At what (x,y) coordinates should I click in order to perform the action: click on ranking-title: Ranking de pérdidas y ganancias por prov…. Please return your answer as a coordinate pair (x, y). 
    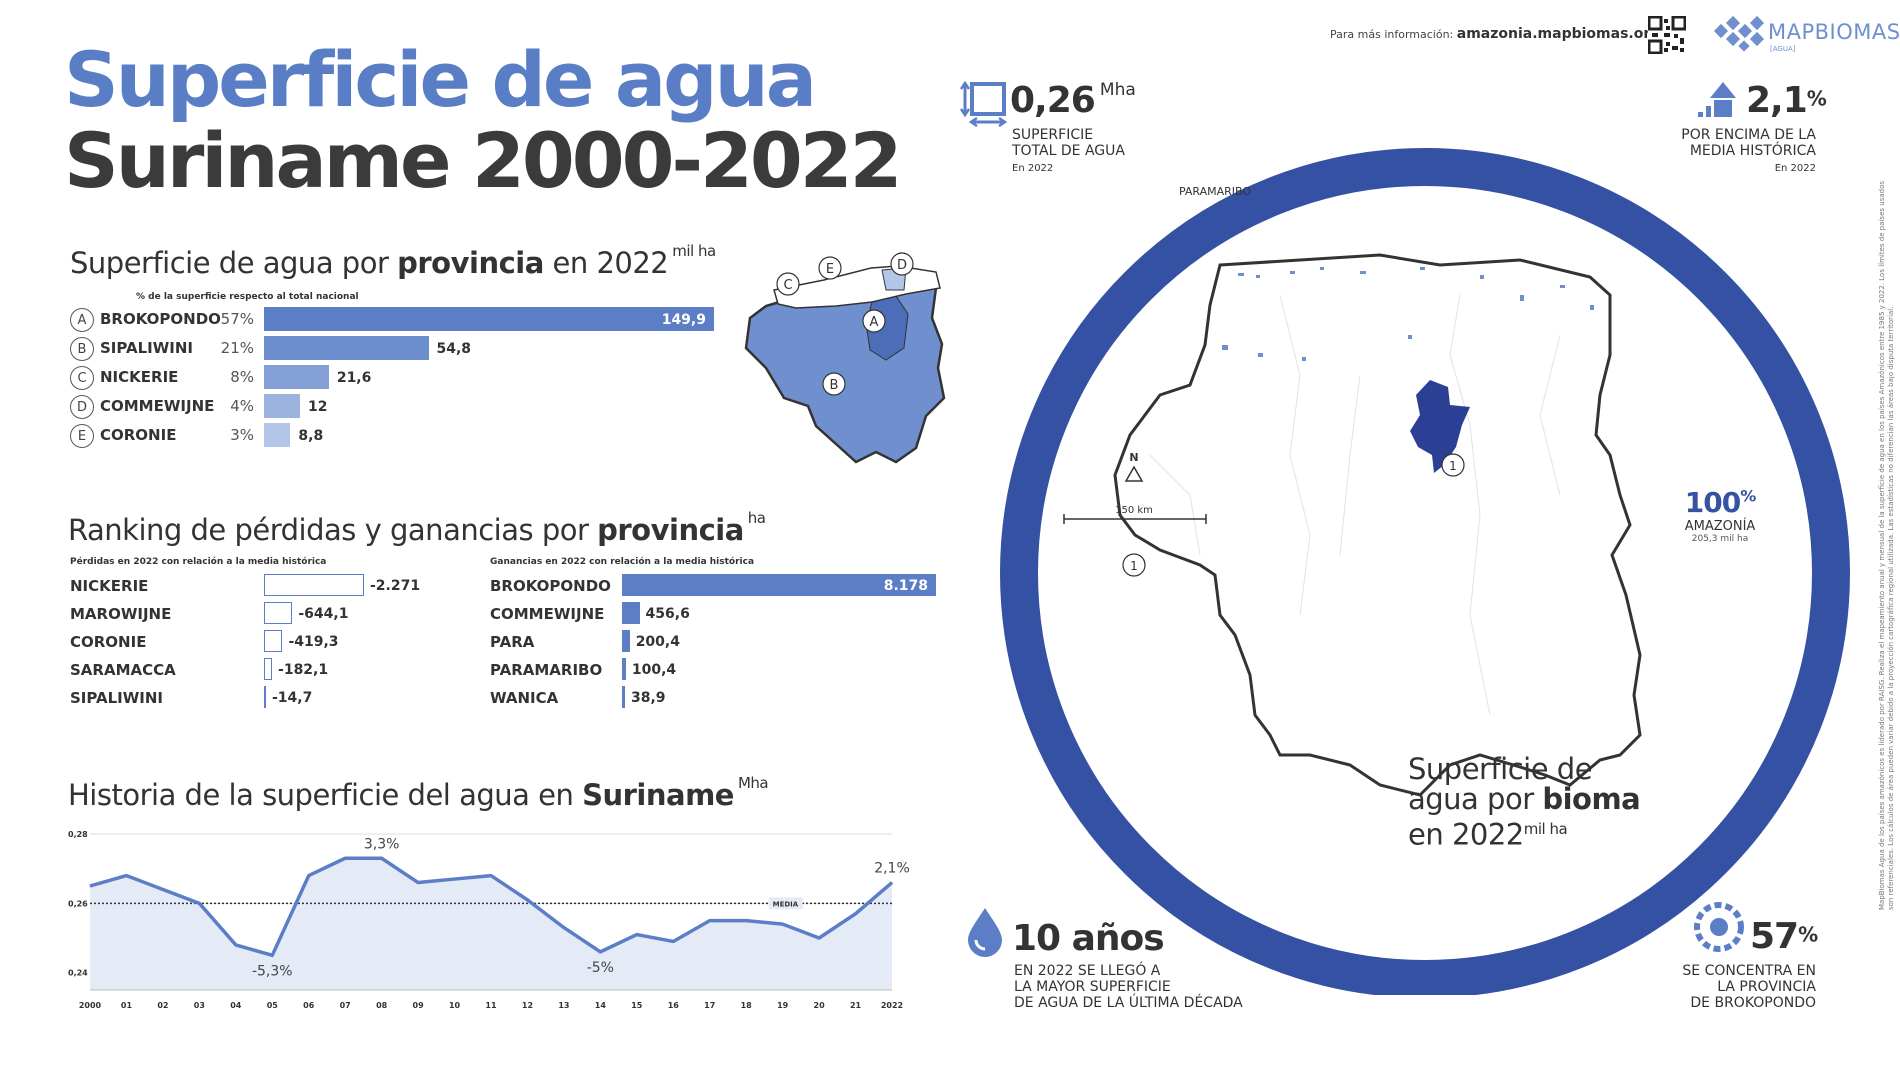
    Looking at the image, I should click on (417, 528).